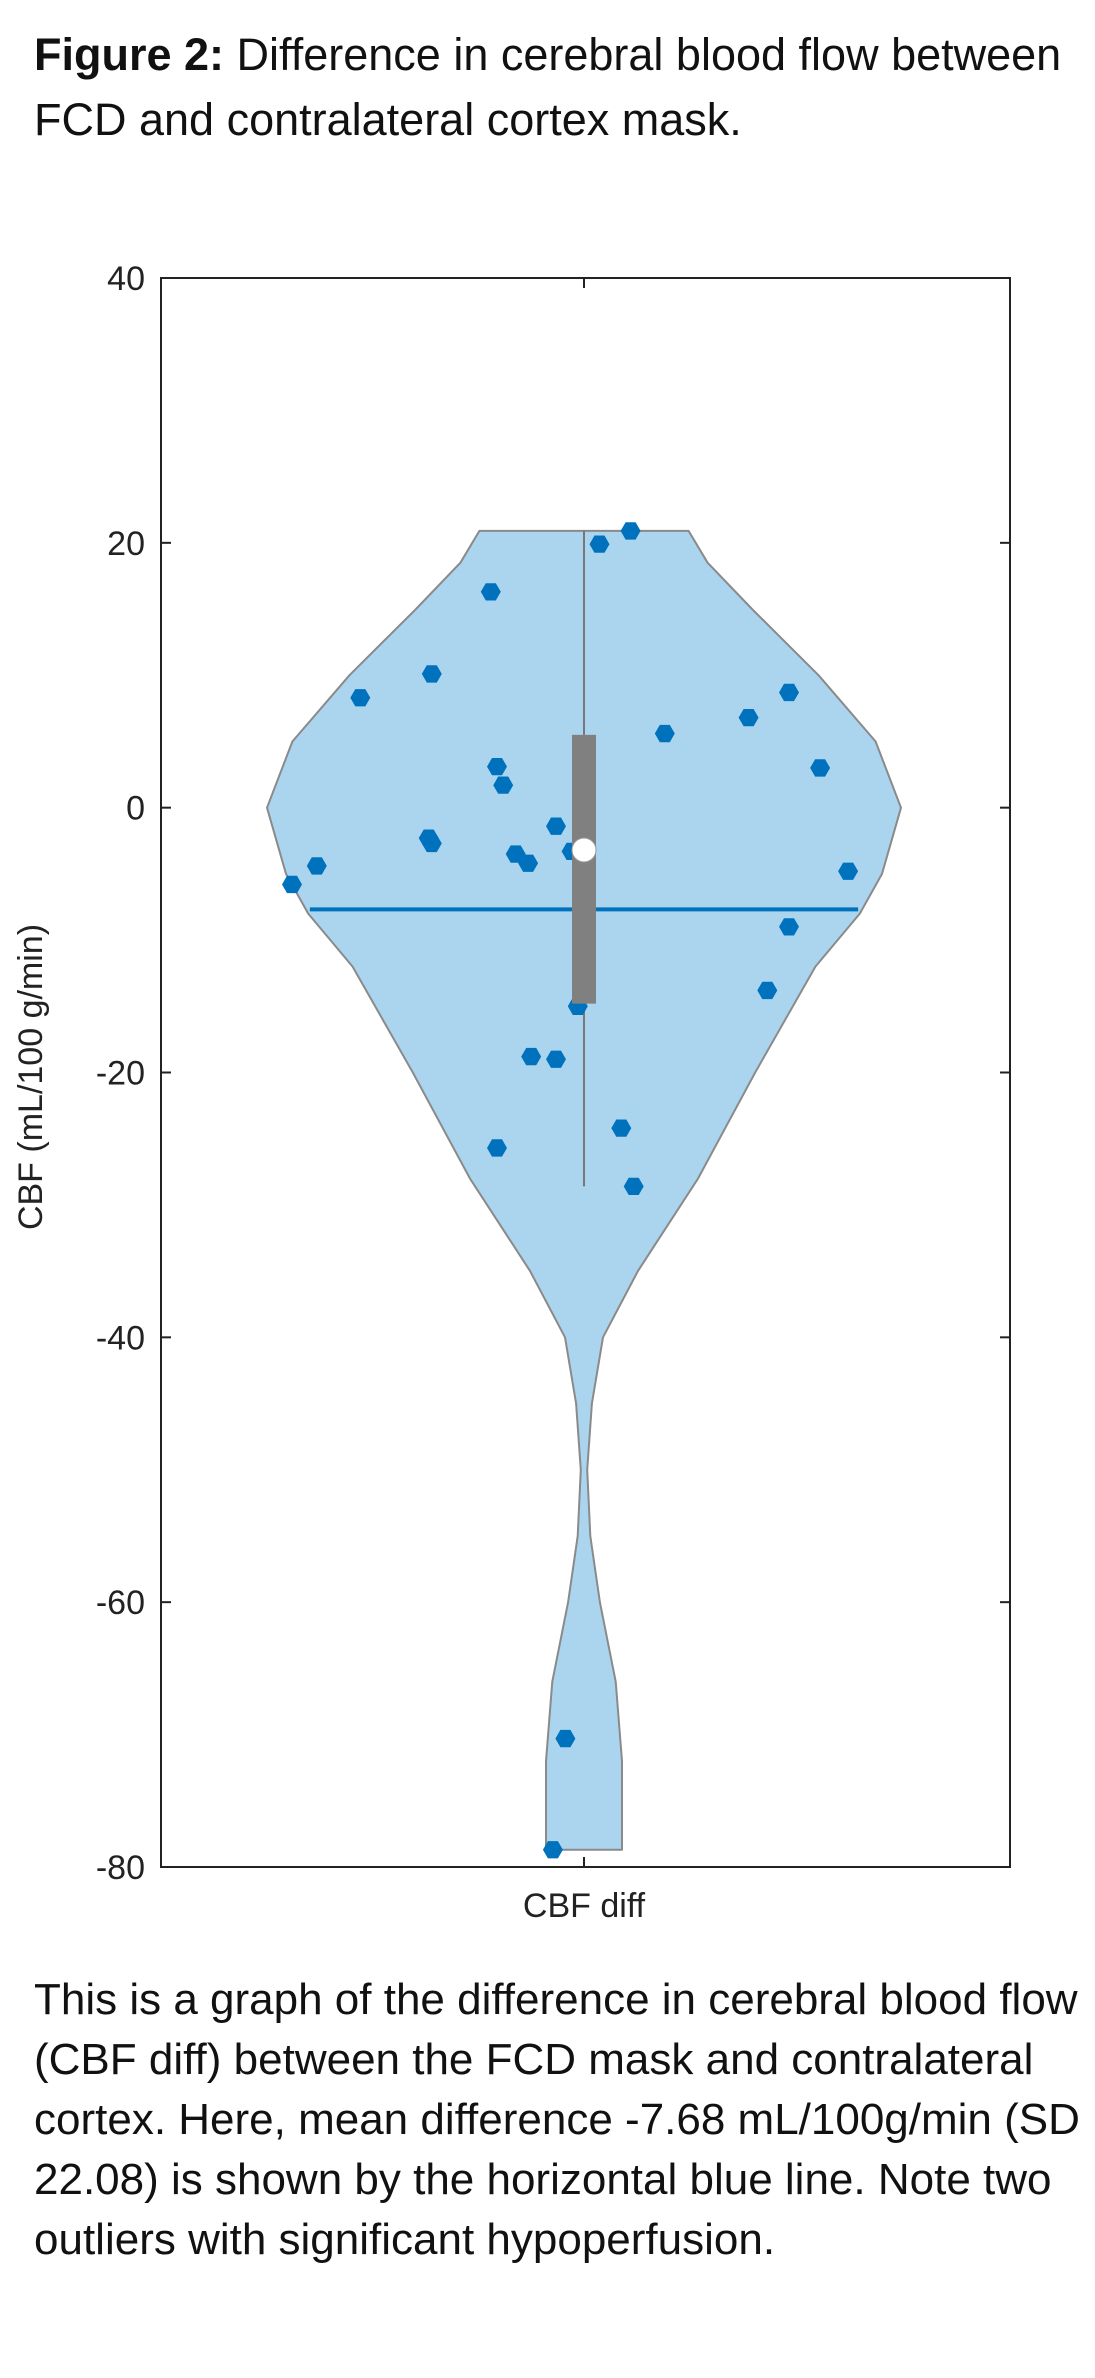 The width and height of the screenshot is (1095, 2378). I want to click on median-marker, so click(584, 850).